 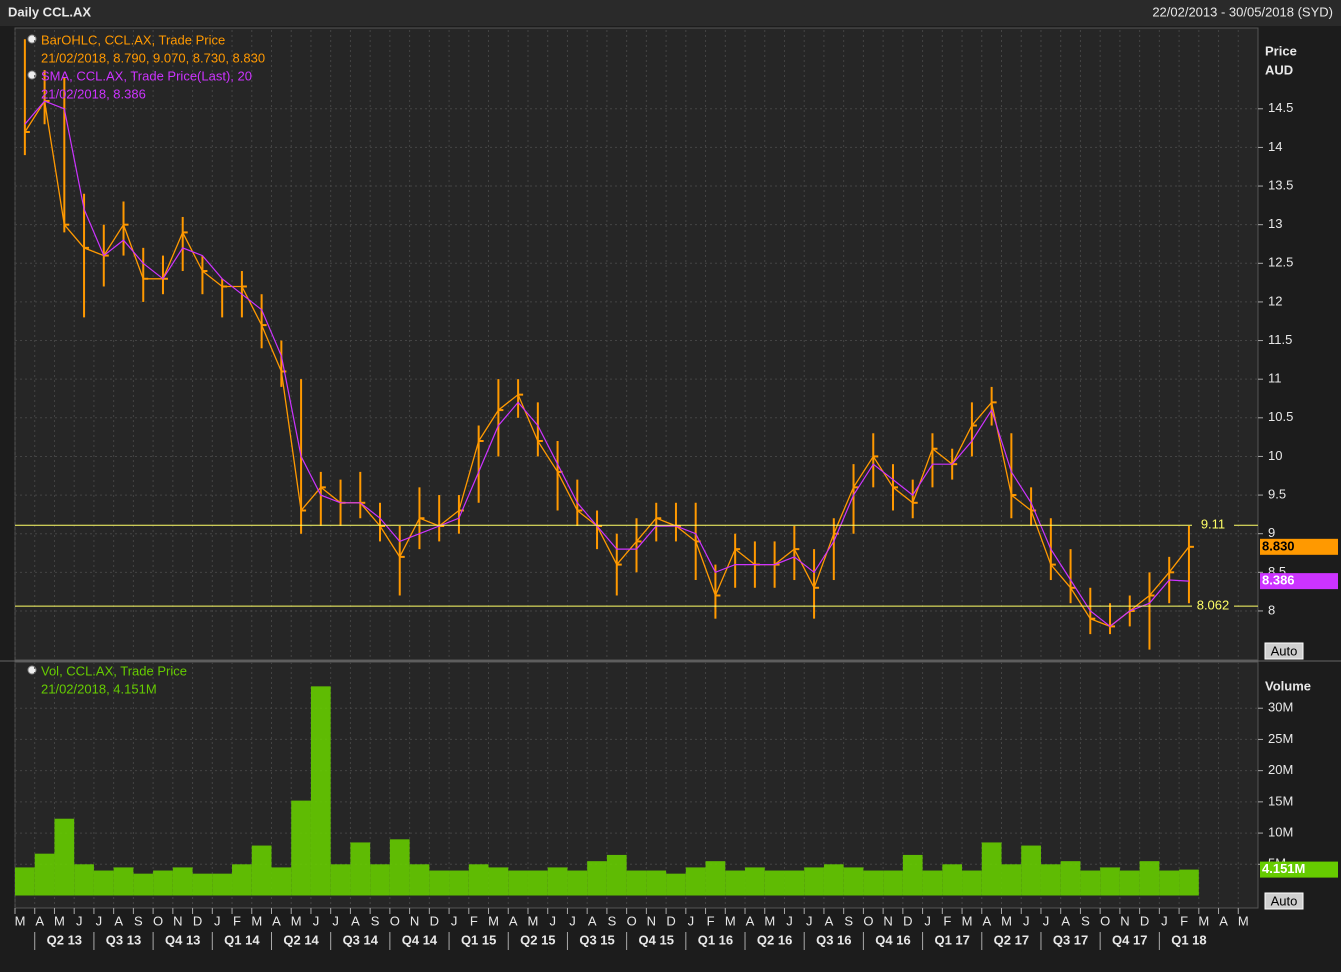 I want to click on quarter-label: Q2 13, so click(x=64, y=939).